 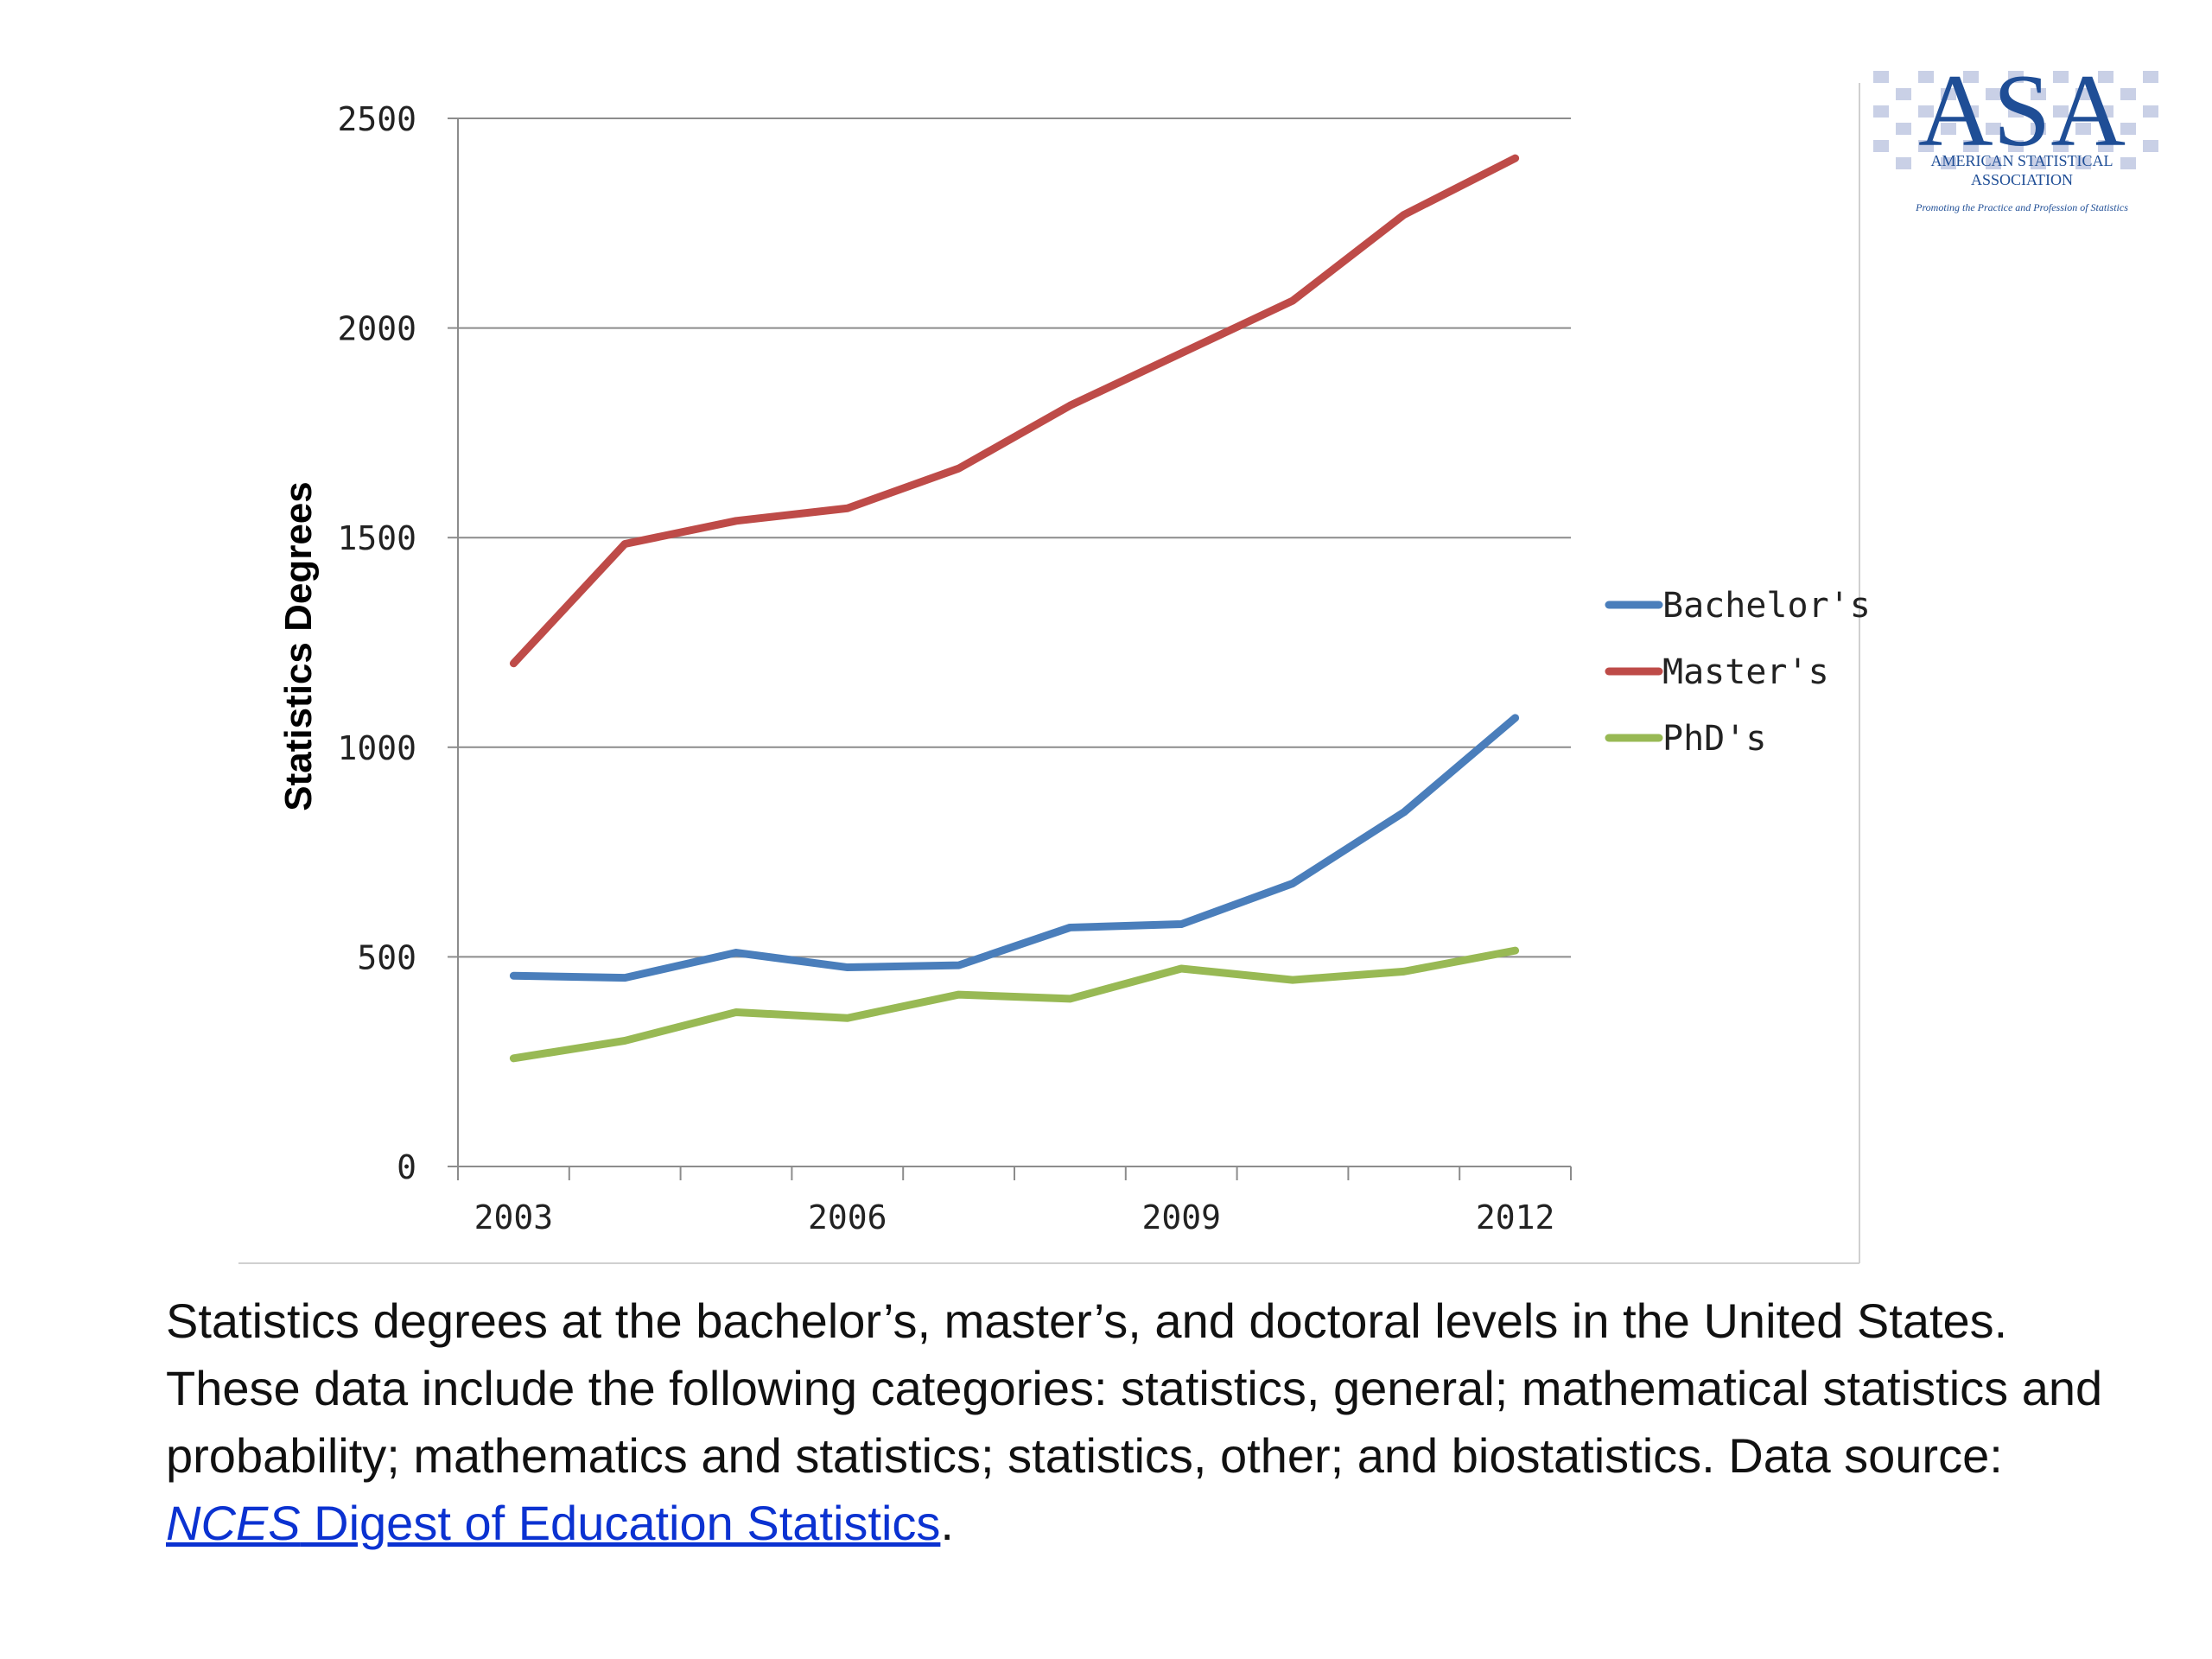 I want to click on data-source-link: NCES Digest of Education Statistics, so click(x=553, y=1523).